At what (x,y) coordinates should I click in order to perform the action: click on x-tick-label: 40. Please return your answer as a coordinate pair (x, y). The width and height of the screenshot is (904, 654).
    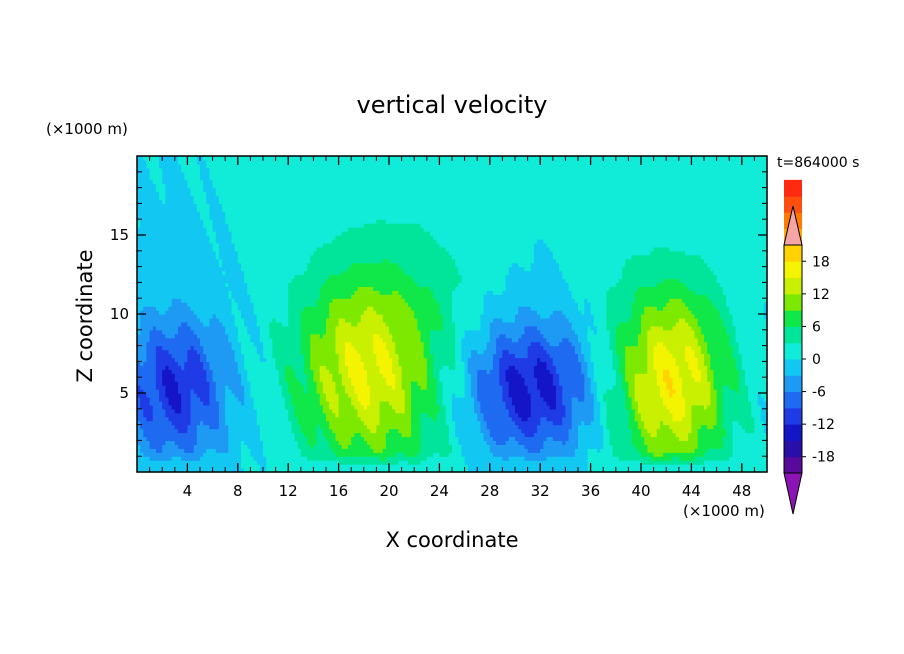
    Looking at the image, I should click on (640, 491).